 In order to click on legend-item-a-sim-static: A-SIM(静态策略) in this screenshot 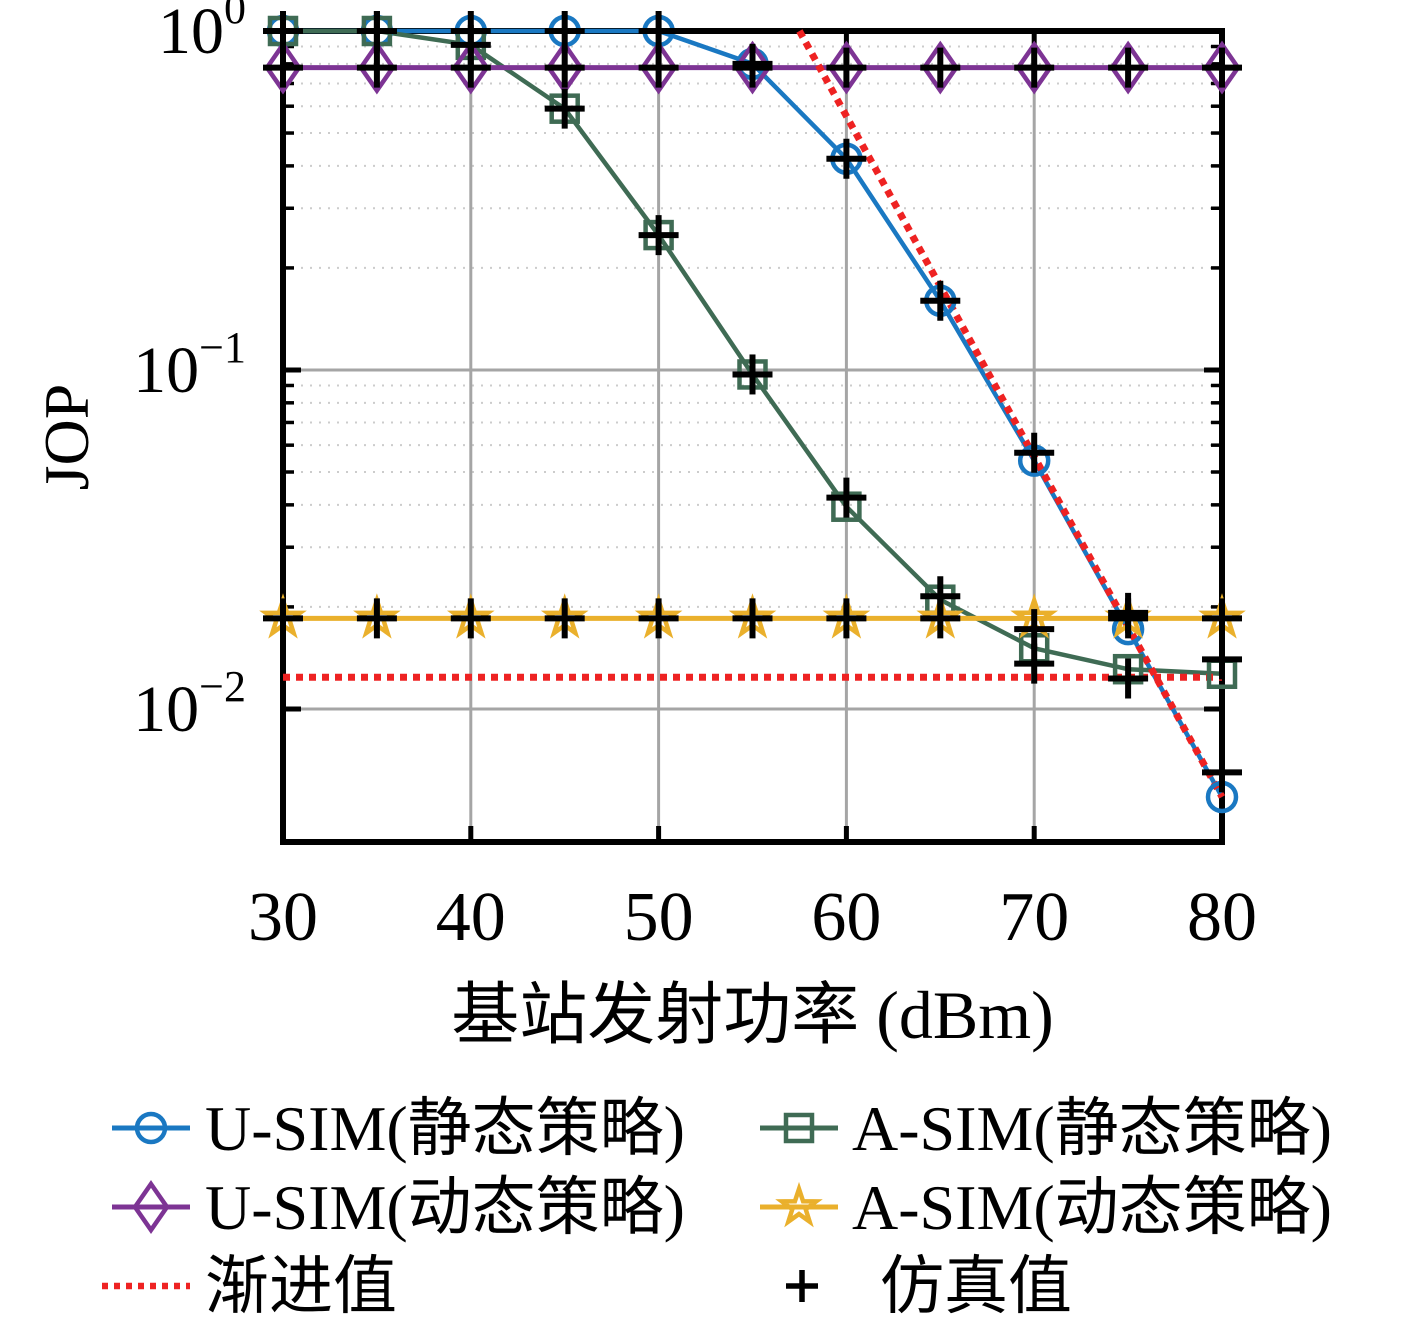, I will do `click(1046, 1128)`.